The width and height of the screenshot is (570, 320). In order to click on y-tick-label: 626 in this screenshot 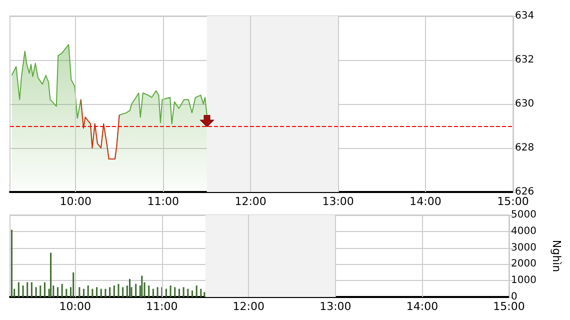, I will do `click(524, 192)`.